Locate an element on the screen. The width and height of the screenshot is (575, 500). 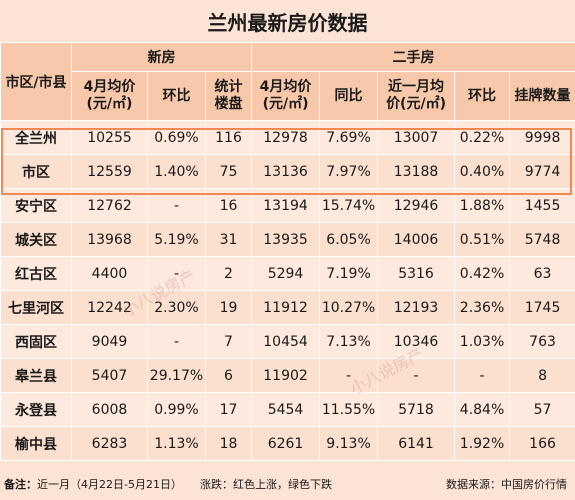
cell-sec-avg: 13136 is located at coordinates (286, 171).